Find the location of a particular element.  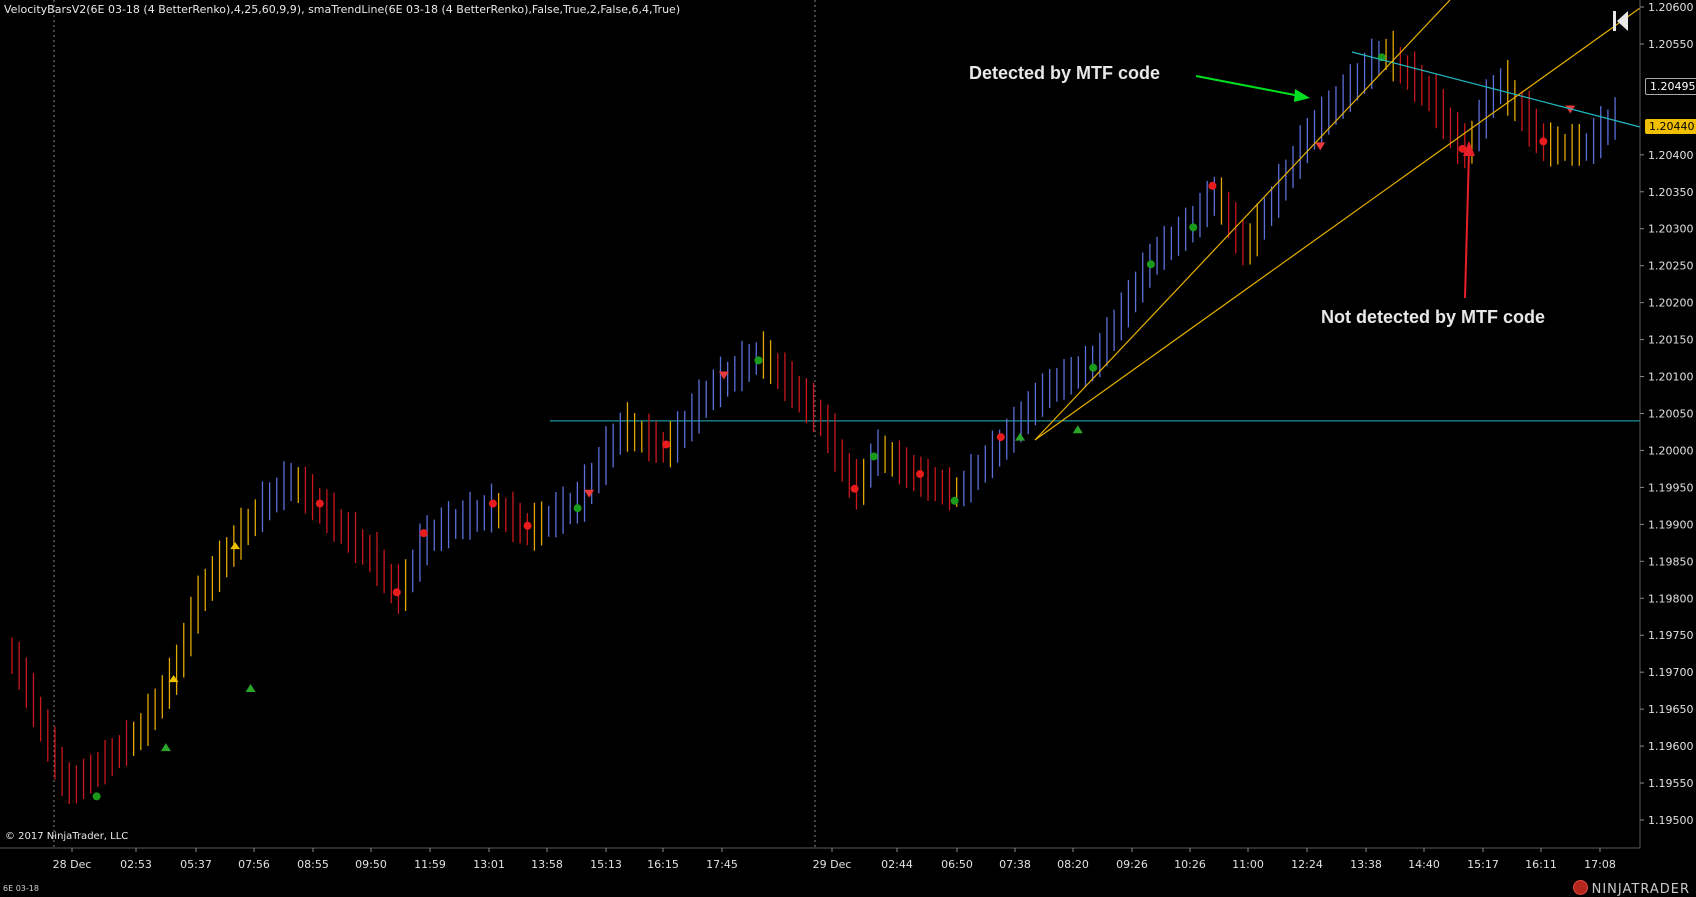

x-tick-label: 15:13 is located at coordinates (606, 864).